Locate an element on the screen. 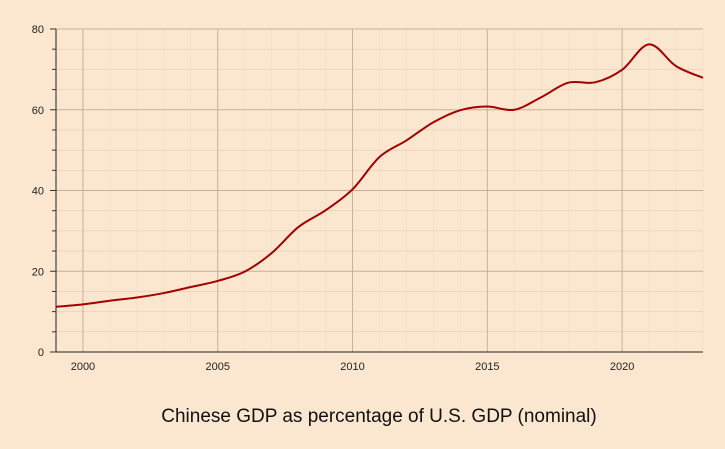 This screenshot has height=449, width=725. y-tick-label-40: 40 is located at coordinates (38, 192).